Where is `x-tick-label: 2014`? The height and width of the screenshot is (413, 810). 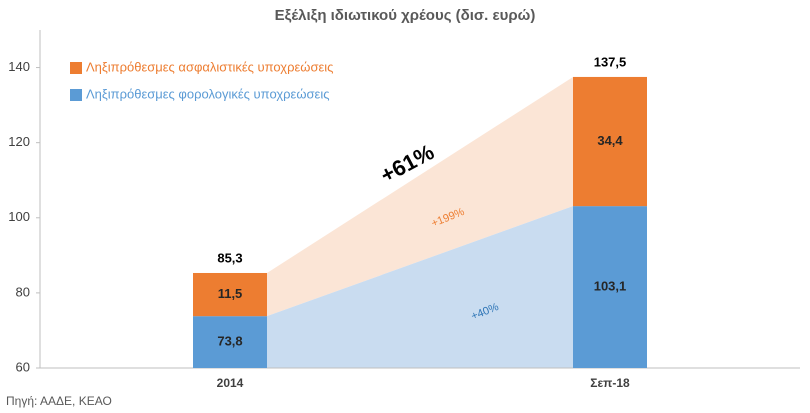
x-tick-label: 2014 is located at coordinates (230, 383).